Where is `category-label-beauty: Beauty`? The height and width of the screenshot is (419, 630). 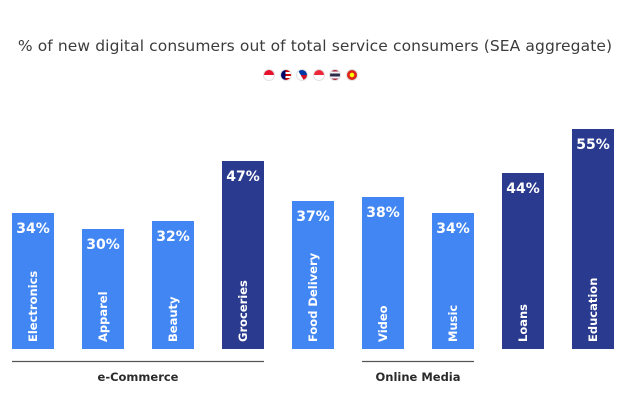
category-label-beauty: Beauty is located at coordinates (173, 319).